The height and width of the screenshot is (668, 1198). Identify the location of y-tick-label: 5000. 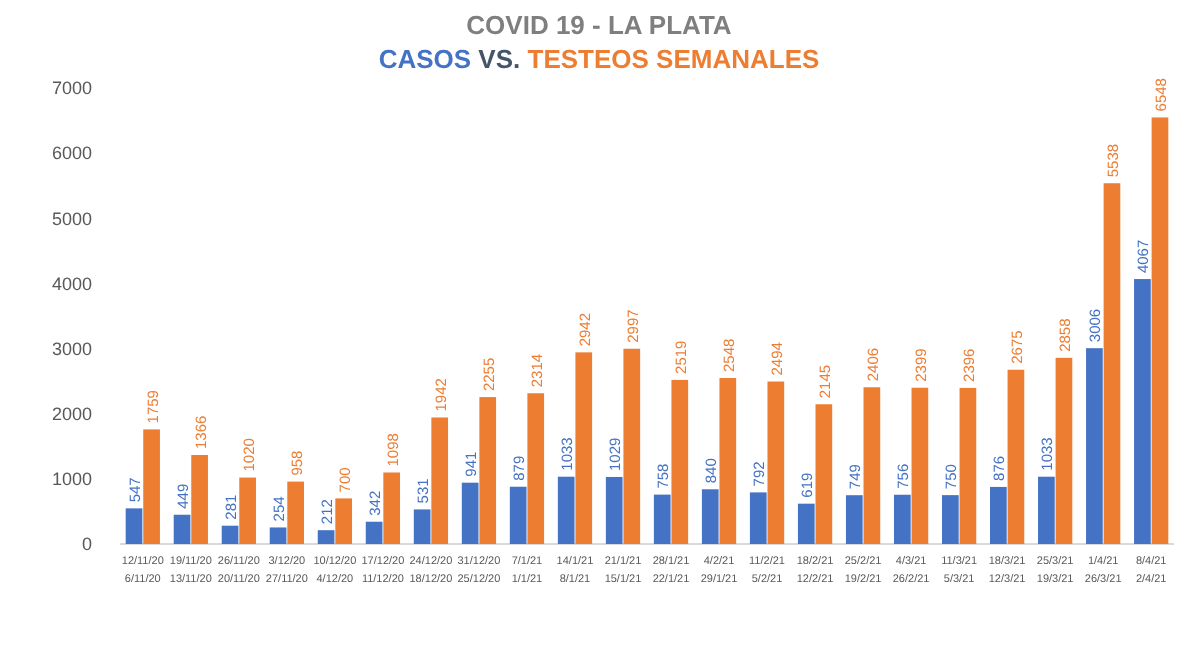
(71, 218).